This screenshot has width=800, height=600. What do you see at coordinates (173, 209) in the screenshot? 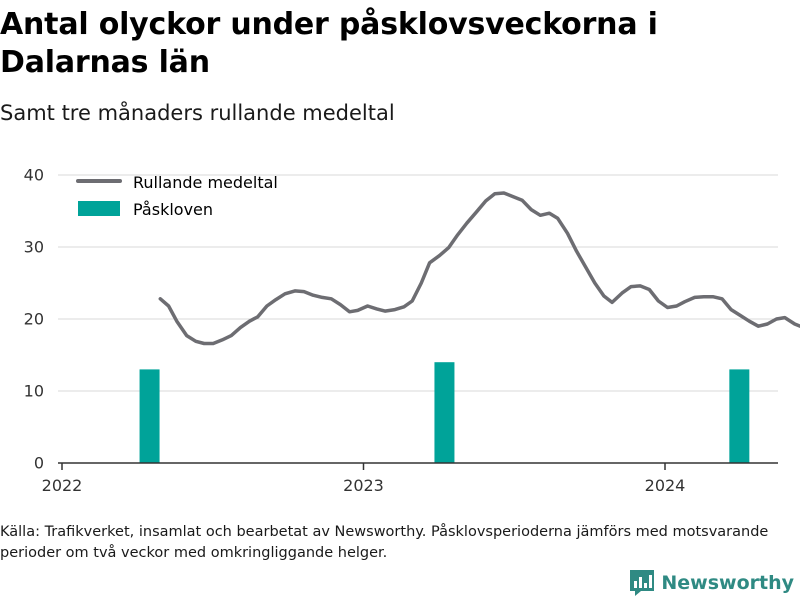
I see `legend-label-bar: Påskloven` at bounding box center [173, 209].